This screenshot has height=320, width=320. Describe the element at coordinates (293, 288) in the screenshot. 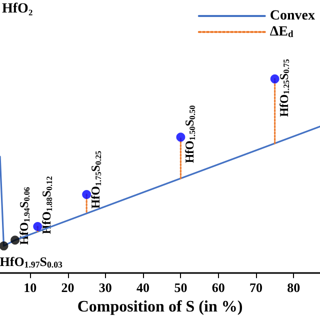

I see `x-tick-label: 80` at that location.